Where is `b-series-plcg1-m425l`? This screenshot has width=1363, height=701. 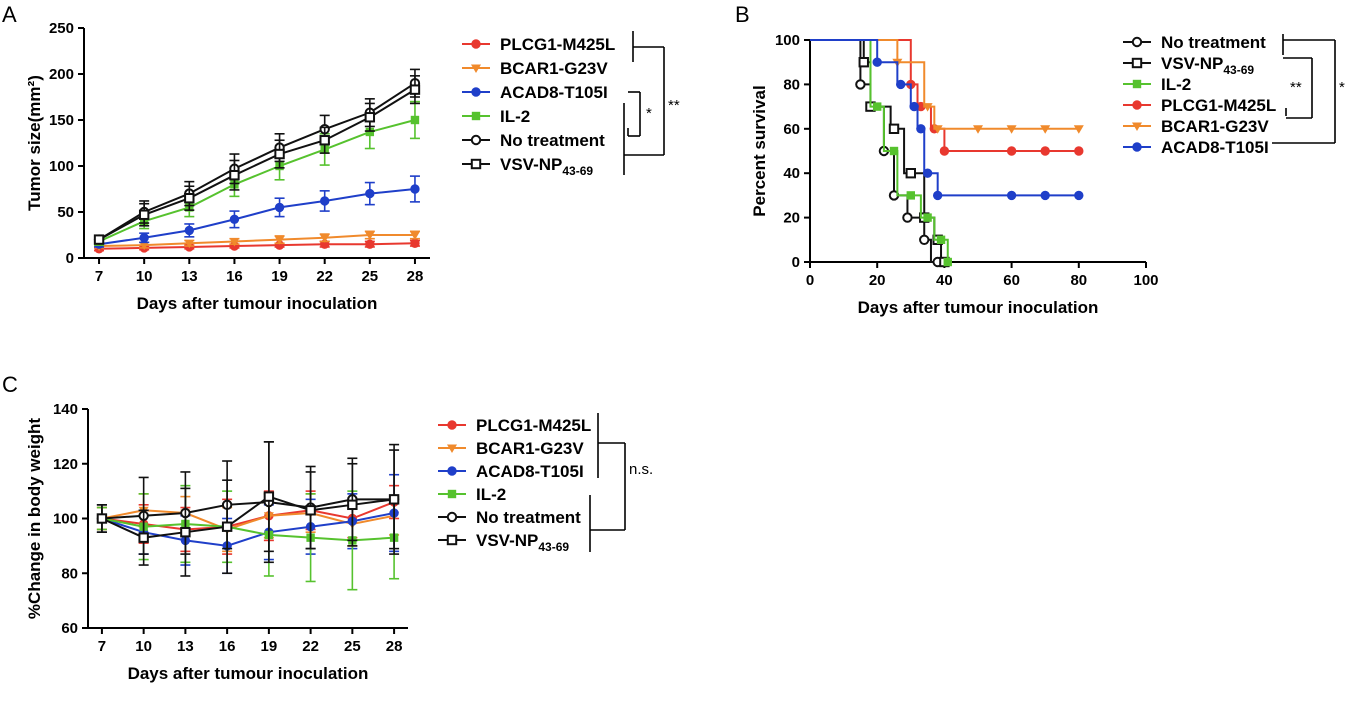 b-series-plcg1-m425l is located at coordinates (947, 97).